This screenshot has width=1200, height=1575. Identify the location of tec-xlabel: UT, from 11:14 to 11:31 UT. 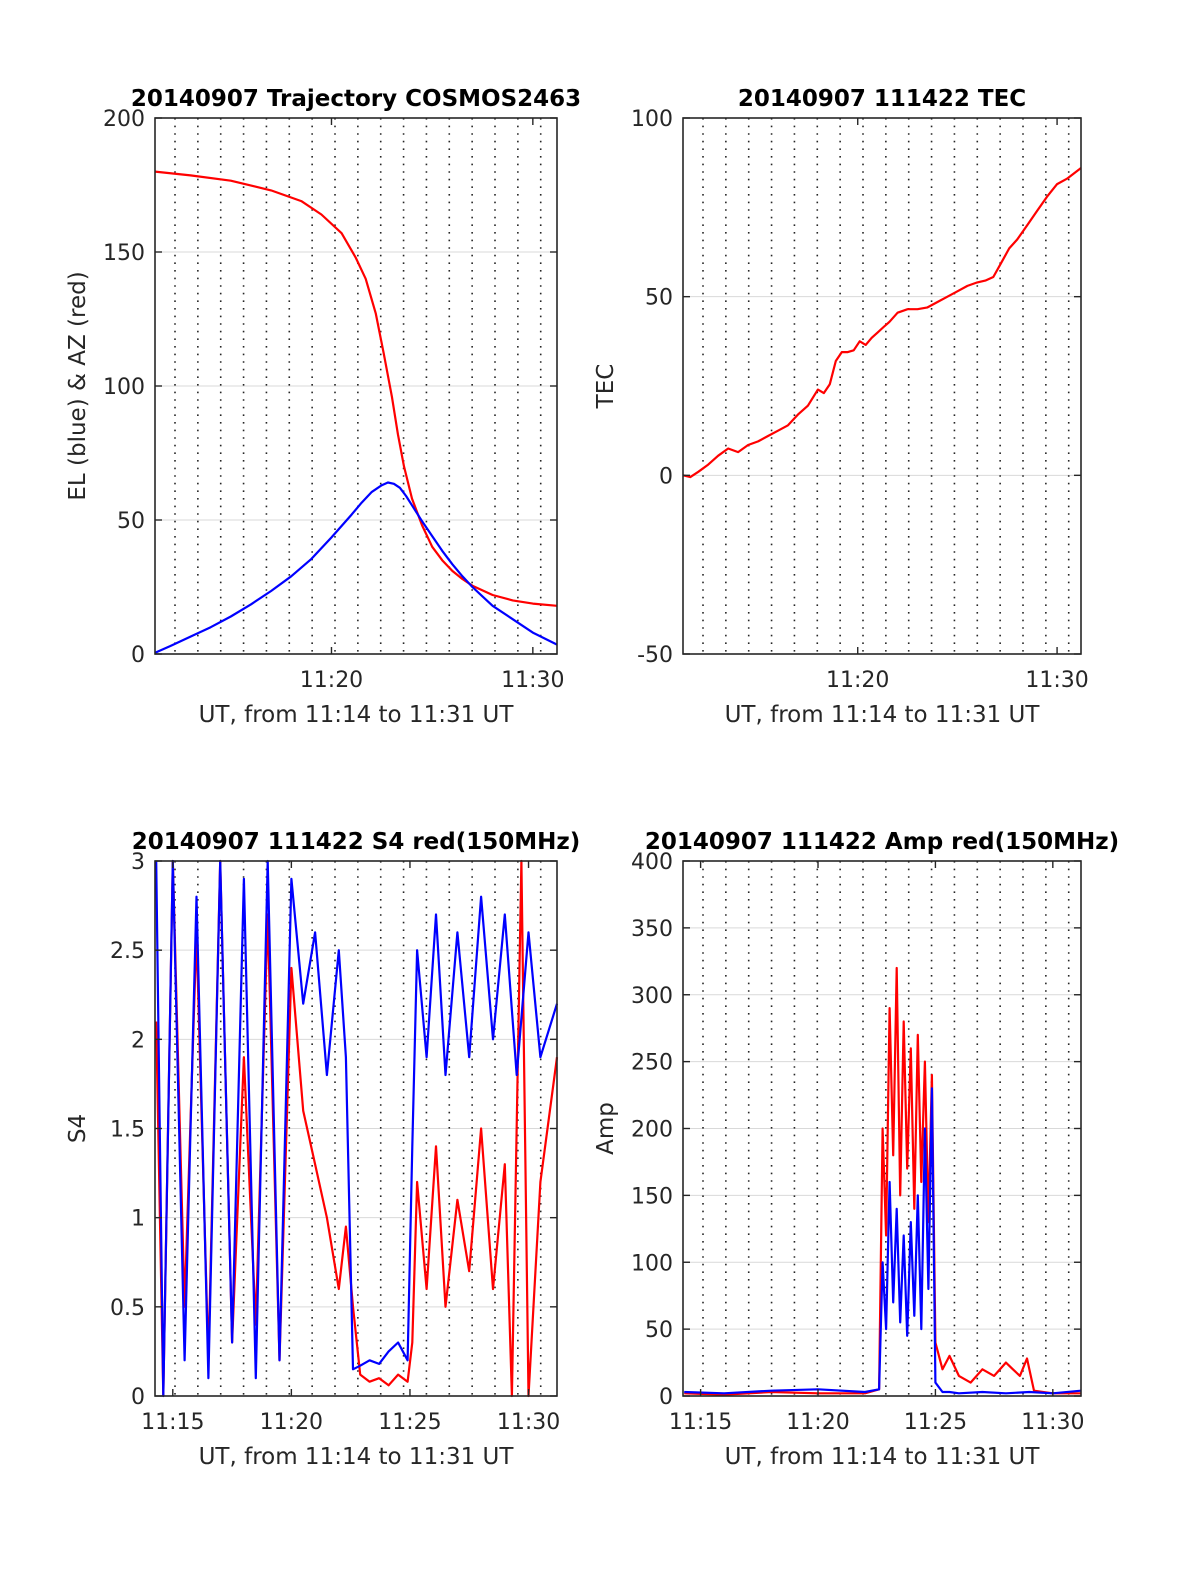
(883, 715).